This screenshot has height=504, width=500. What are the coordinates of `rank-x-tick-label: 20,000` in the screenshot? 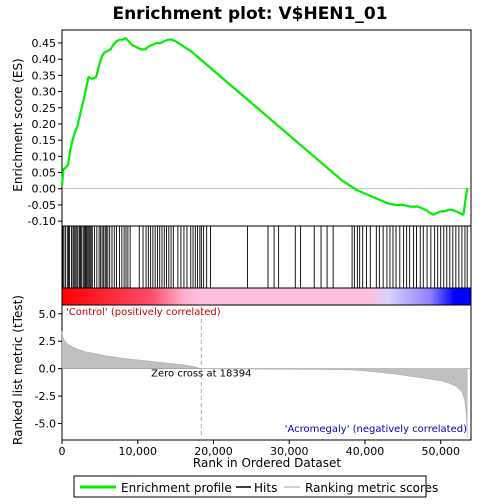 It's located at (213, 451).